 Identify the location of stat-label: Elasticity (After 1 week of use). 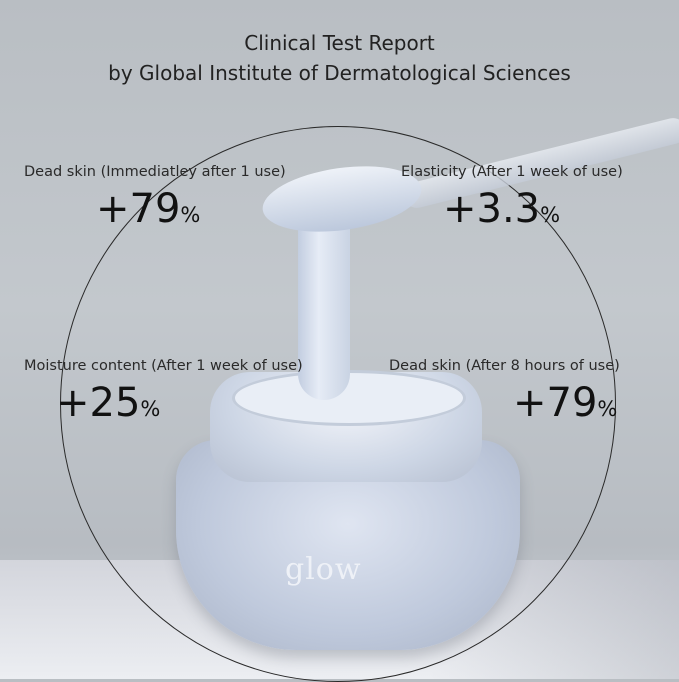
(512, 172).